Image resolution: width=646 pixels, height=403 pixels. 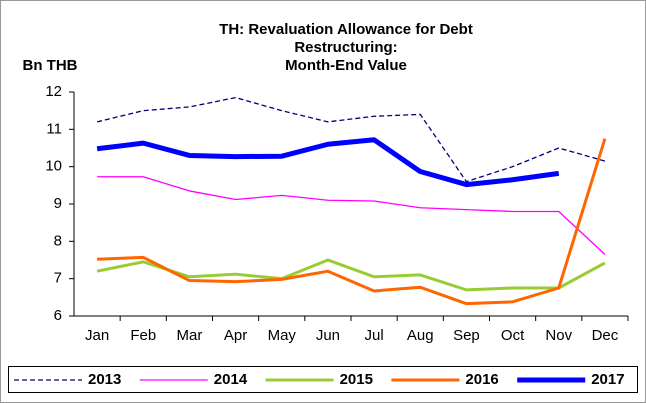 What do you see at coordinates (328, 335) in the screenshot?
I see `x-tick-label: Jun` at bounding box center [328, 335].